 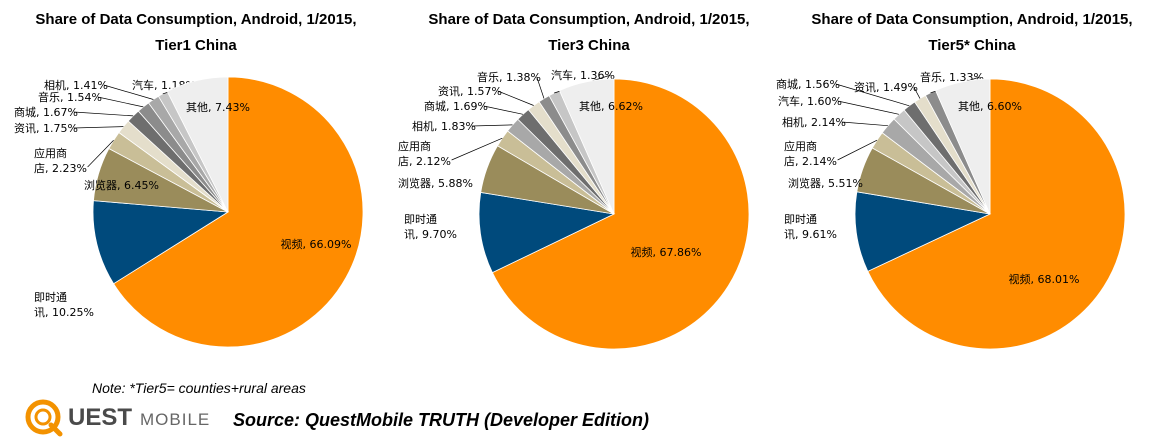 I want to click on slice-label: 商城, 1.69%, so click(x=456, y=106).